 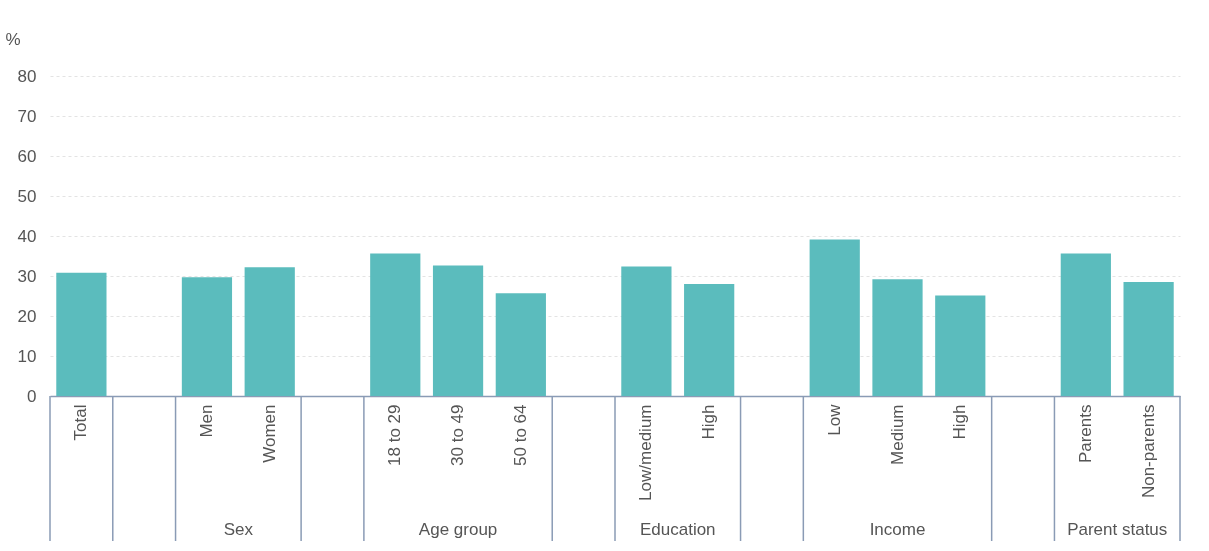 What do you see at coordinates (81, 422) in the screenshot?
I see `x-tick-label: Total` at bounding box center [81, 422].